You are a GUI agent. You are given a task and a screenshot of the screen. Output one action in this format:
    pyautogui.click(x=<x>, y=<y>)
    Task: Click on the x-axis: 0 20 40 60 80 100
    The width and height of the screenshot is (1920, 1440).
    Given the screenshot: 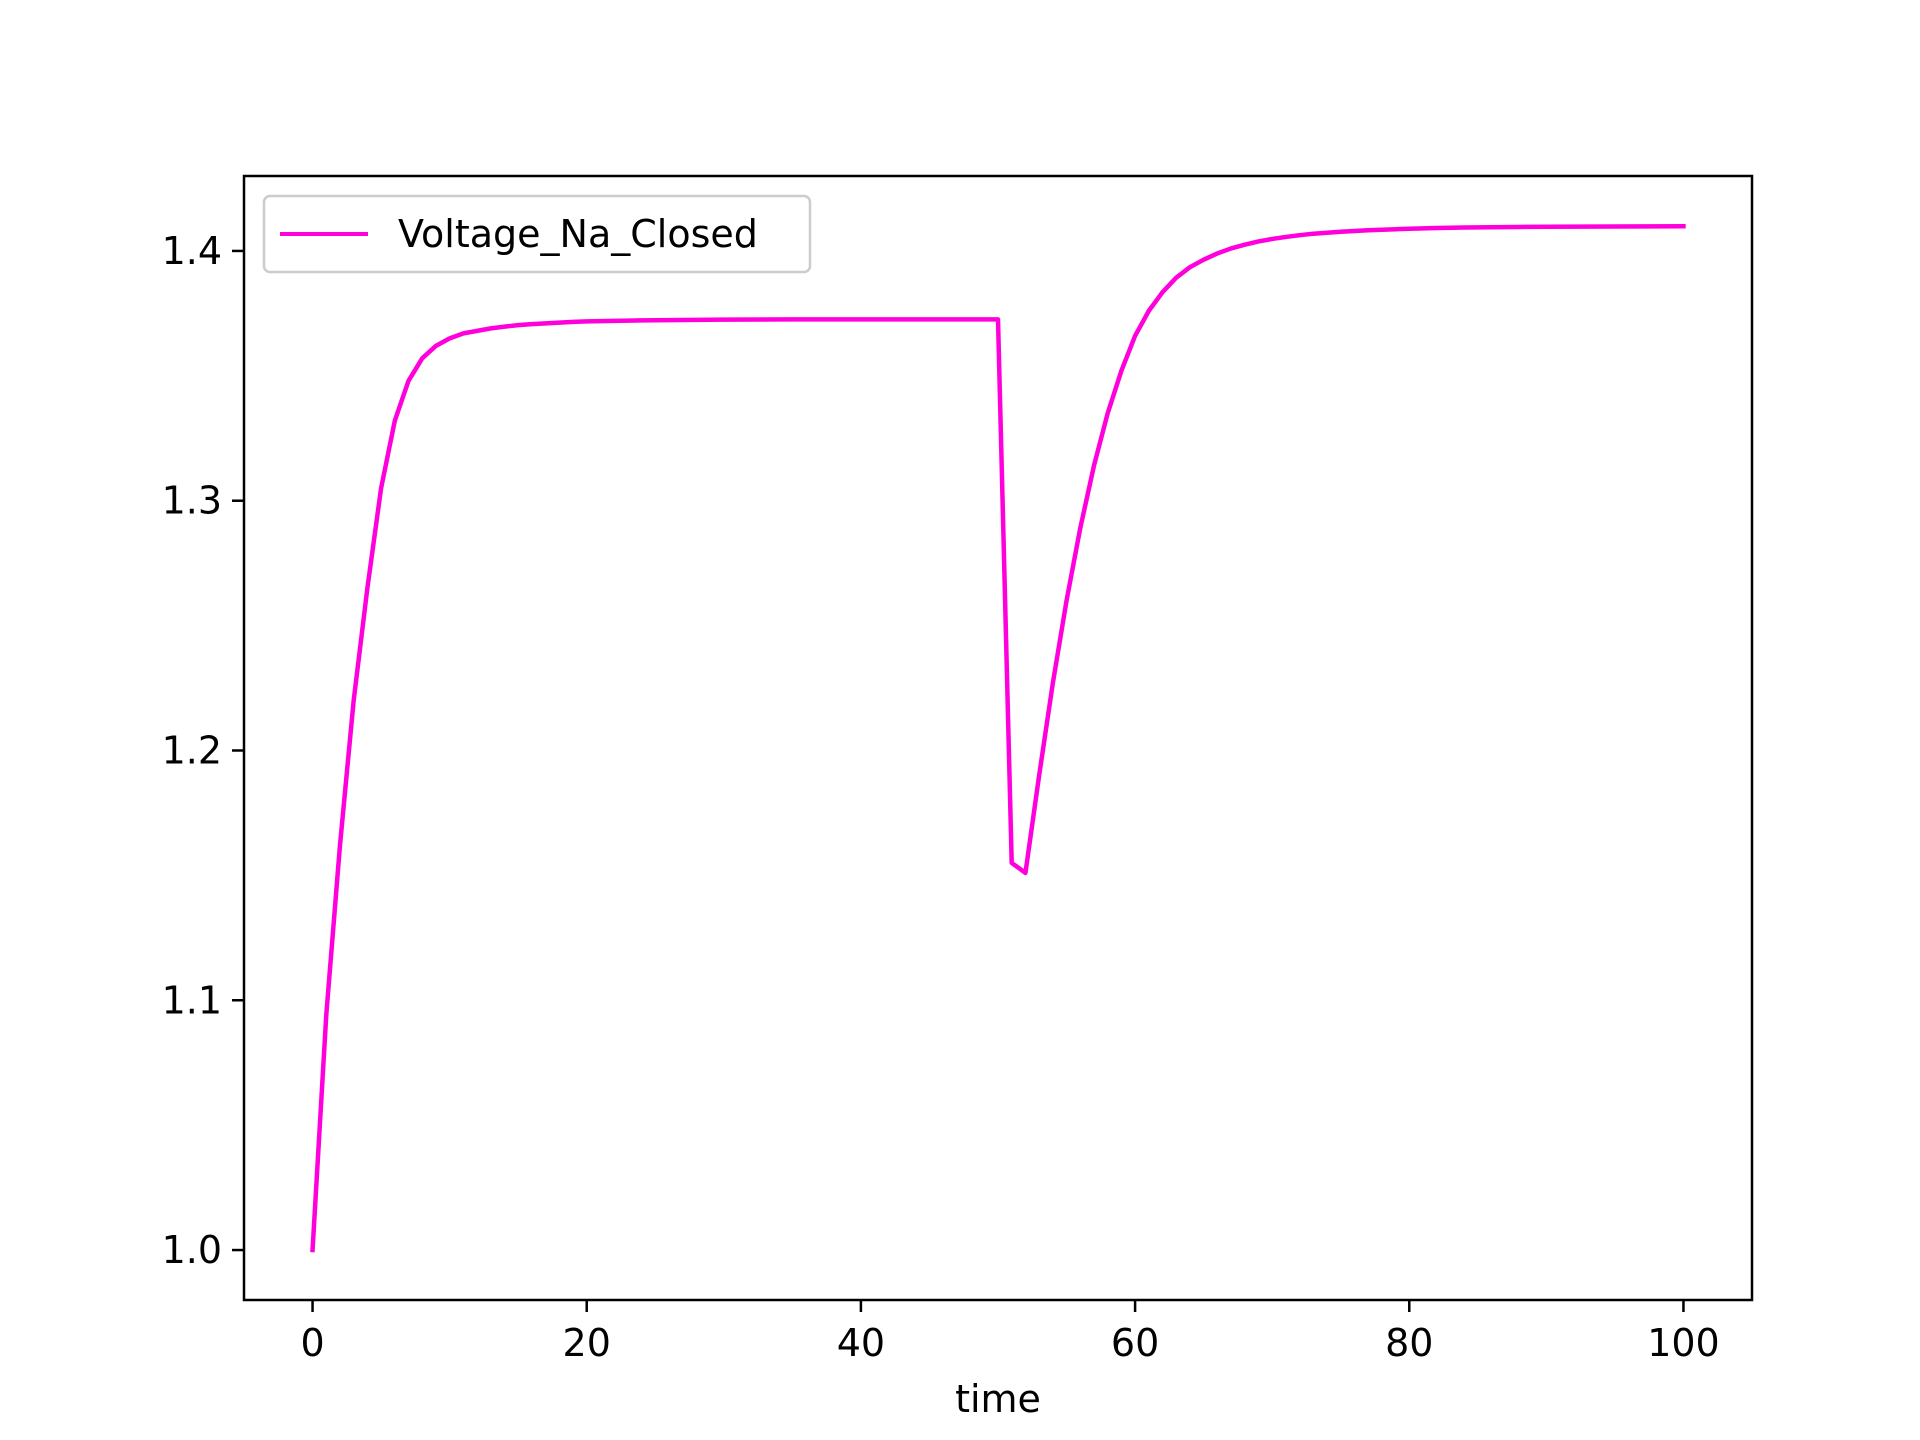 What is the action you would take?
    pyautogui.click(x=1010, y=1332)
    